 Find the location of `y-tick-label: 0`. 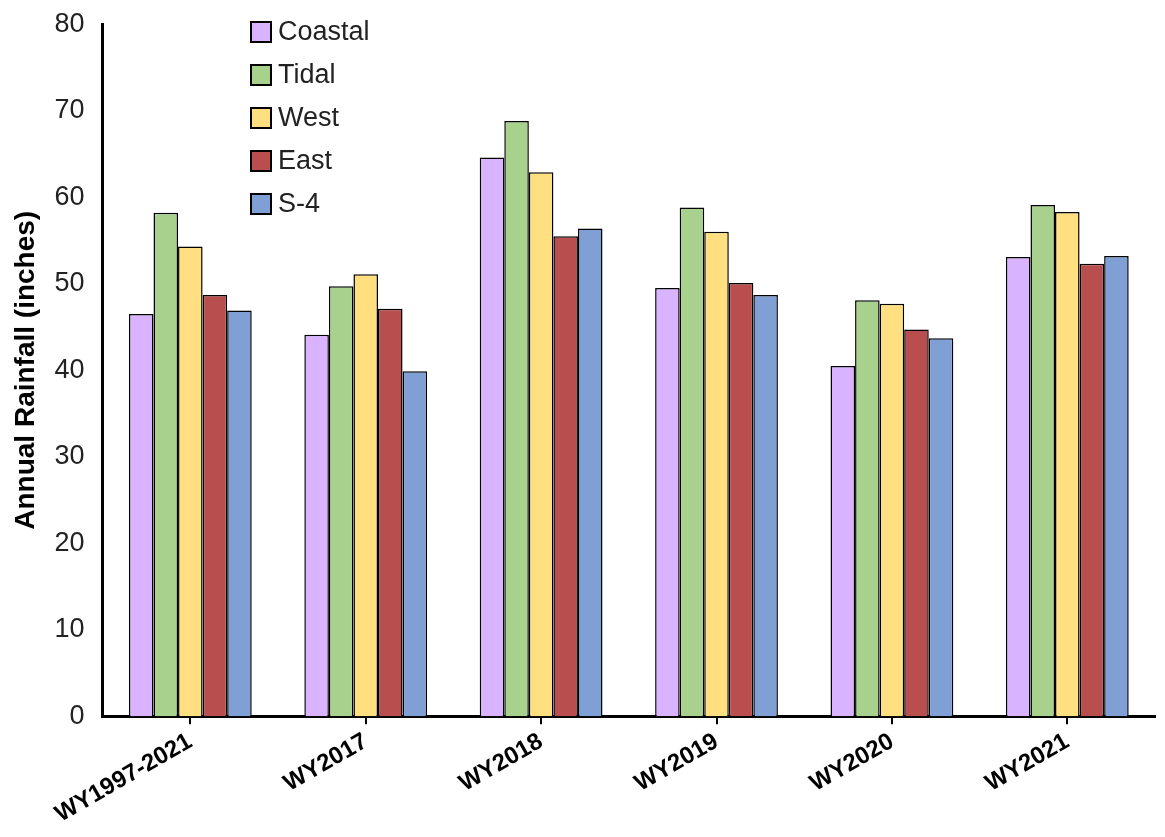

y-tick-label: 0 is located at coordinates (77, 714).